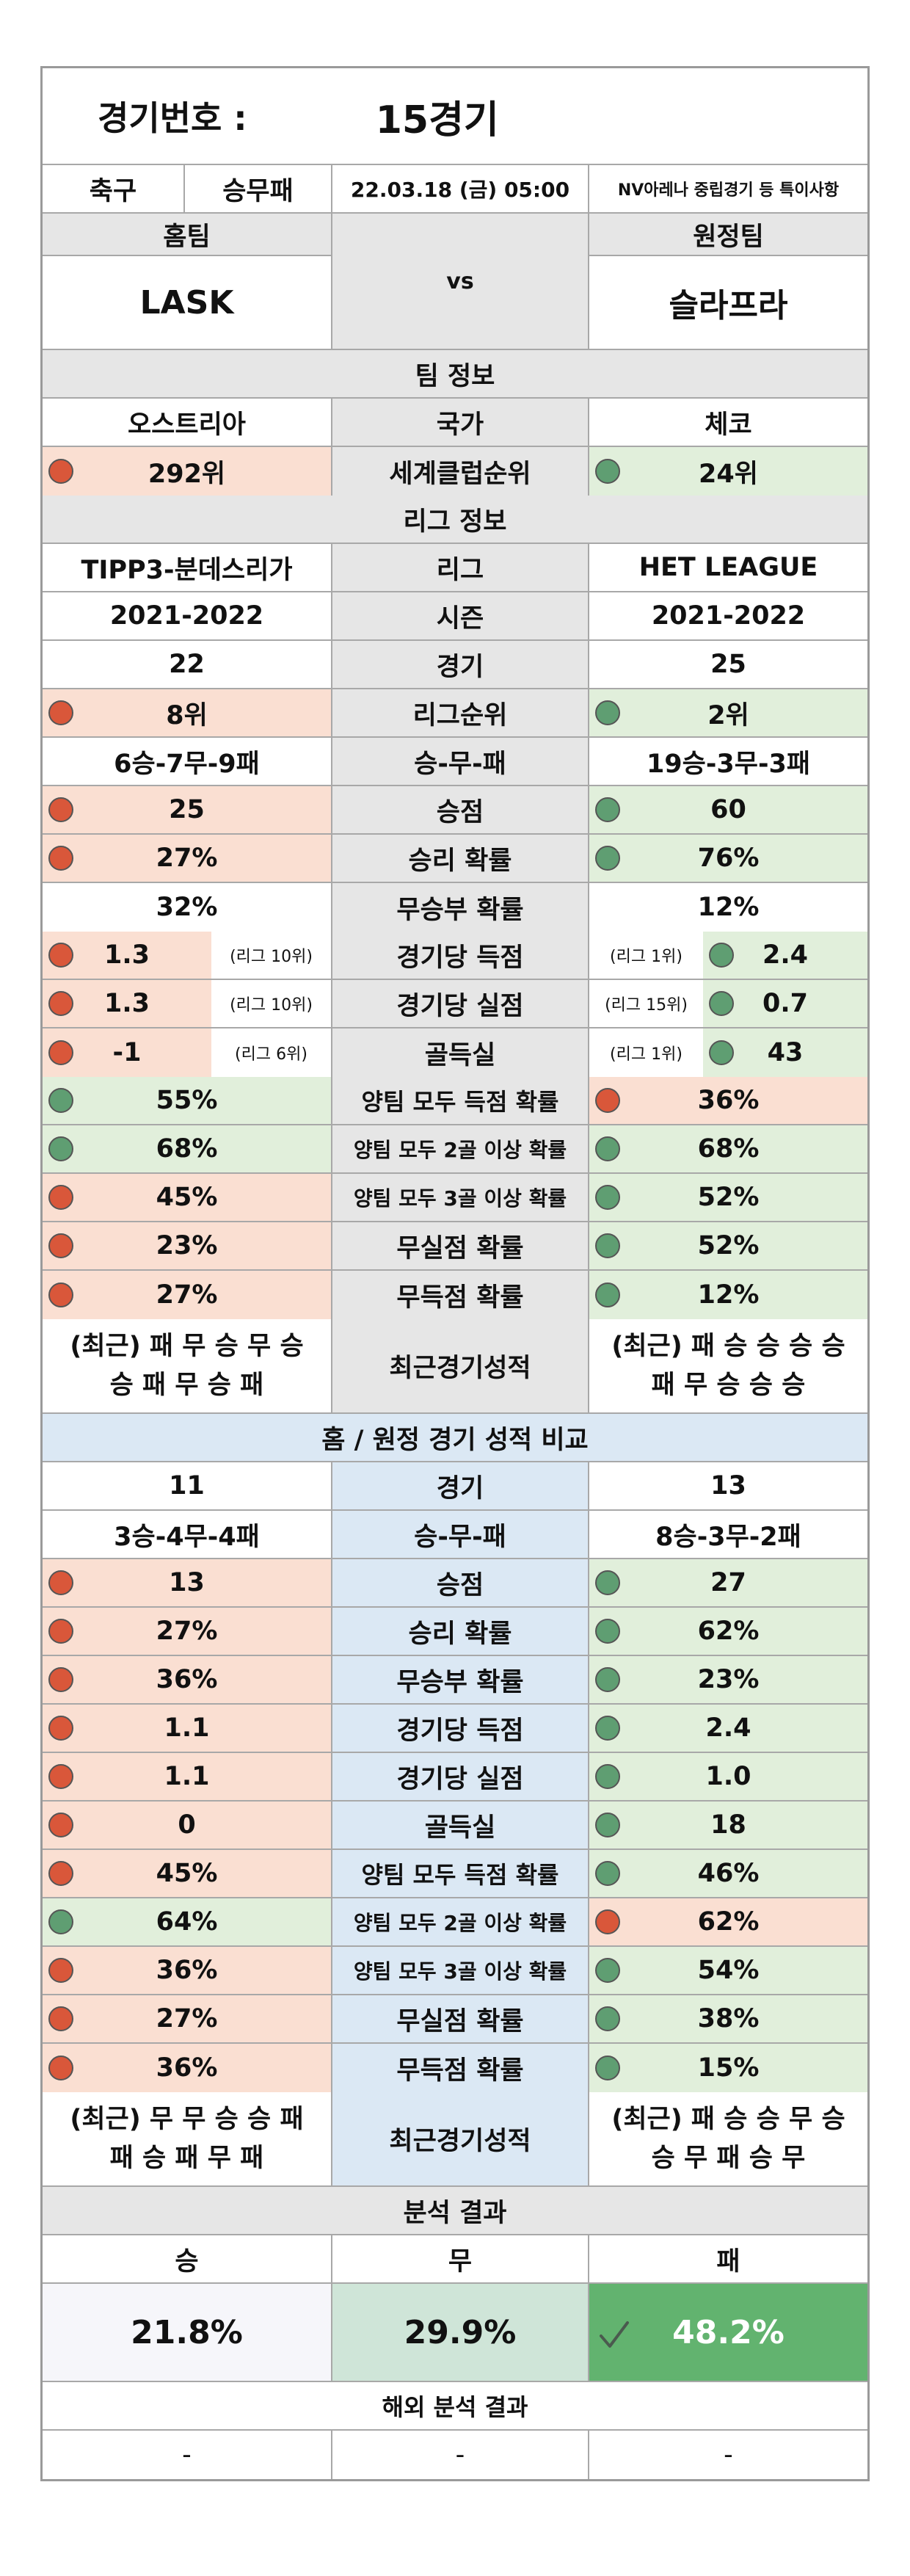  Describe the element at coordinates (614, 2334) in the screenshot. I see `check-icon` at that location.